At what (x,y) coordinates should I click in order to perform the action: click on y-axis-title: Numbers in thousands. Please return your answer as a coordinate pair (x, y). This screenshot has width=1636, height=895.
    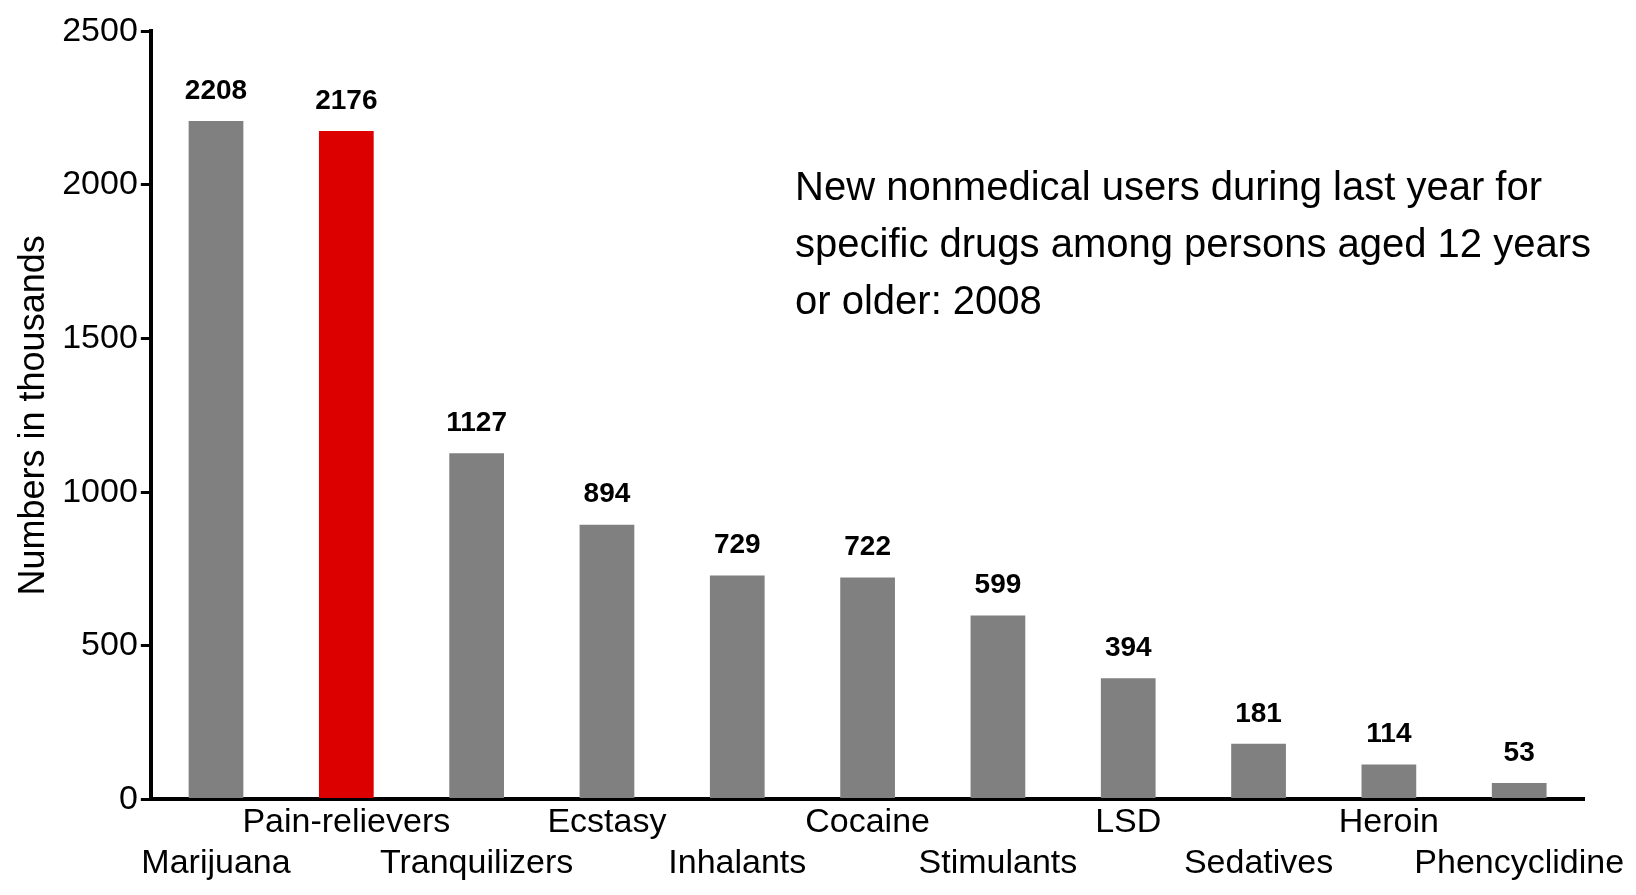
    Looking at the image, I should click on (31, 415).